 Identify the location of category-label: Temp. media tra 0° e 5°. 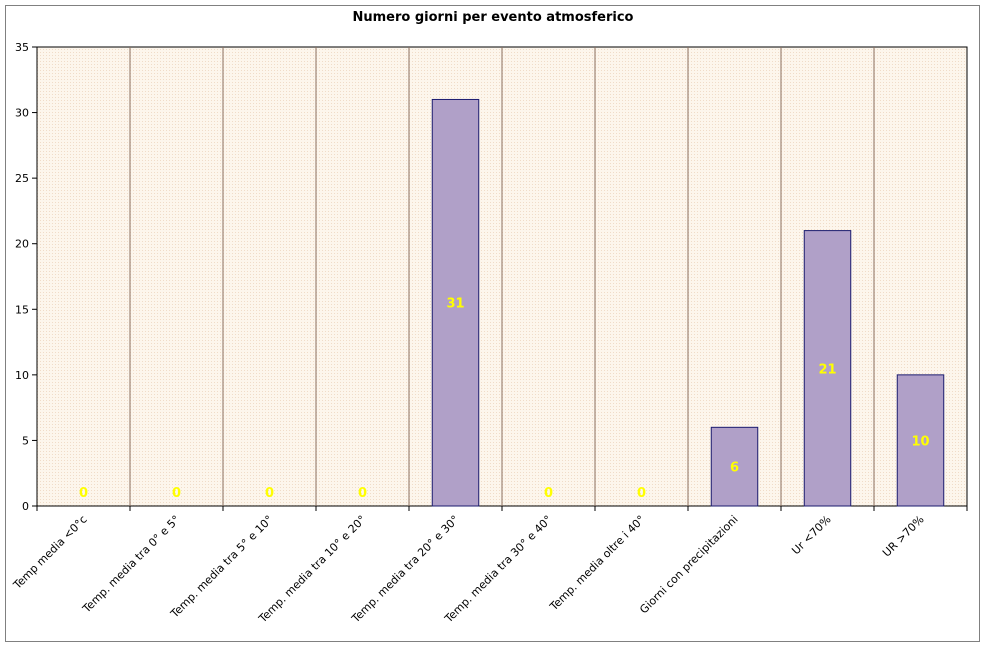
(130, 564).